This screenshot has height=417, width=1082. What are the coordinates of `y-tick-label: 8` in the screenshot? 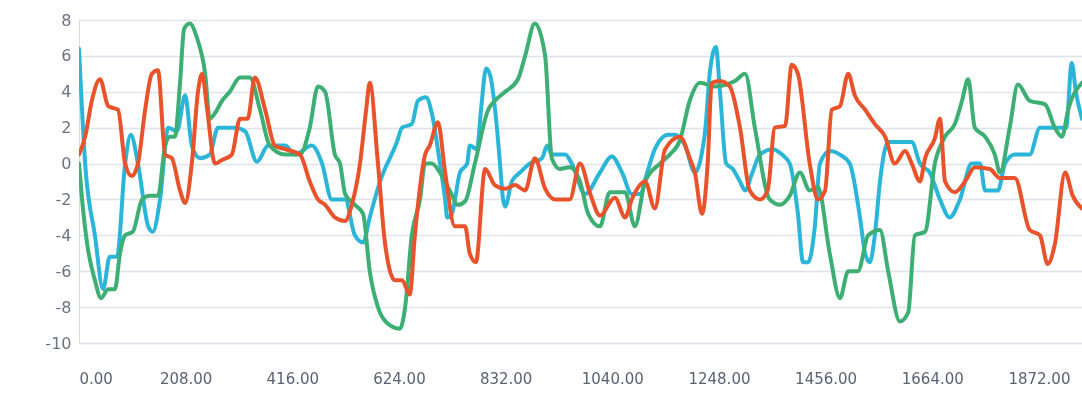 It's located at (66, 20).